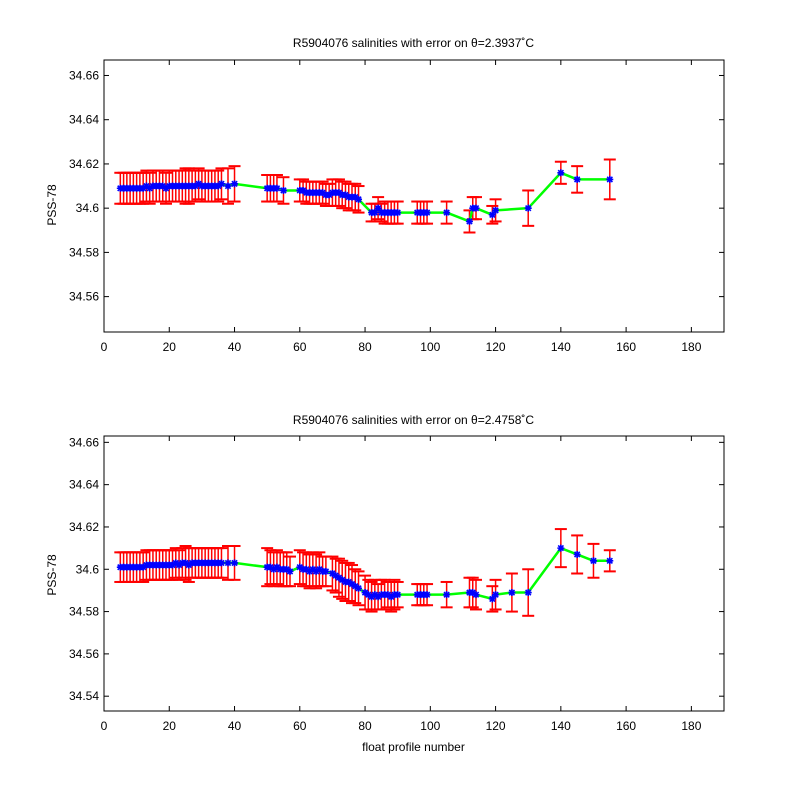  What do you see at coordinates (300, 347) in the screenshot?
I see `top-x-tick-label: 60` at bounding box center [300, 347].